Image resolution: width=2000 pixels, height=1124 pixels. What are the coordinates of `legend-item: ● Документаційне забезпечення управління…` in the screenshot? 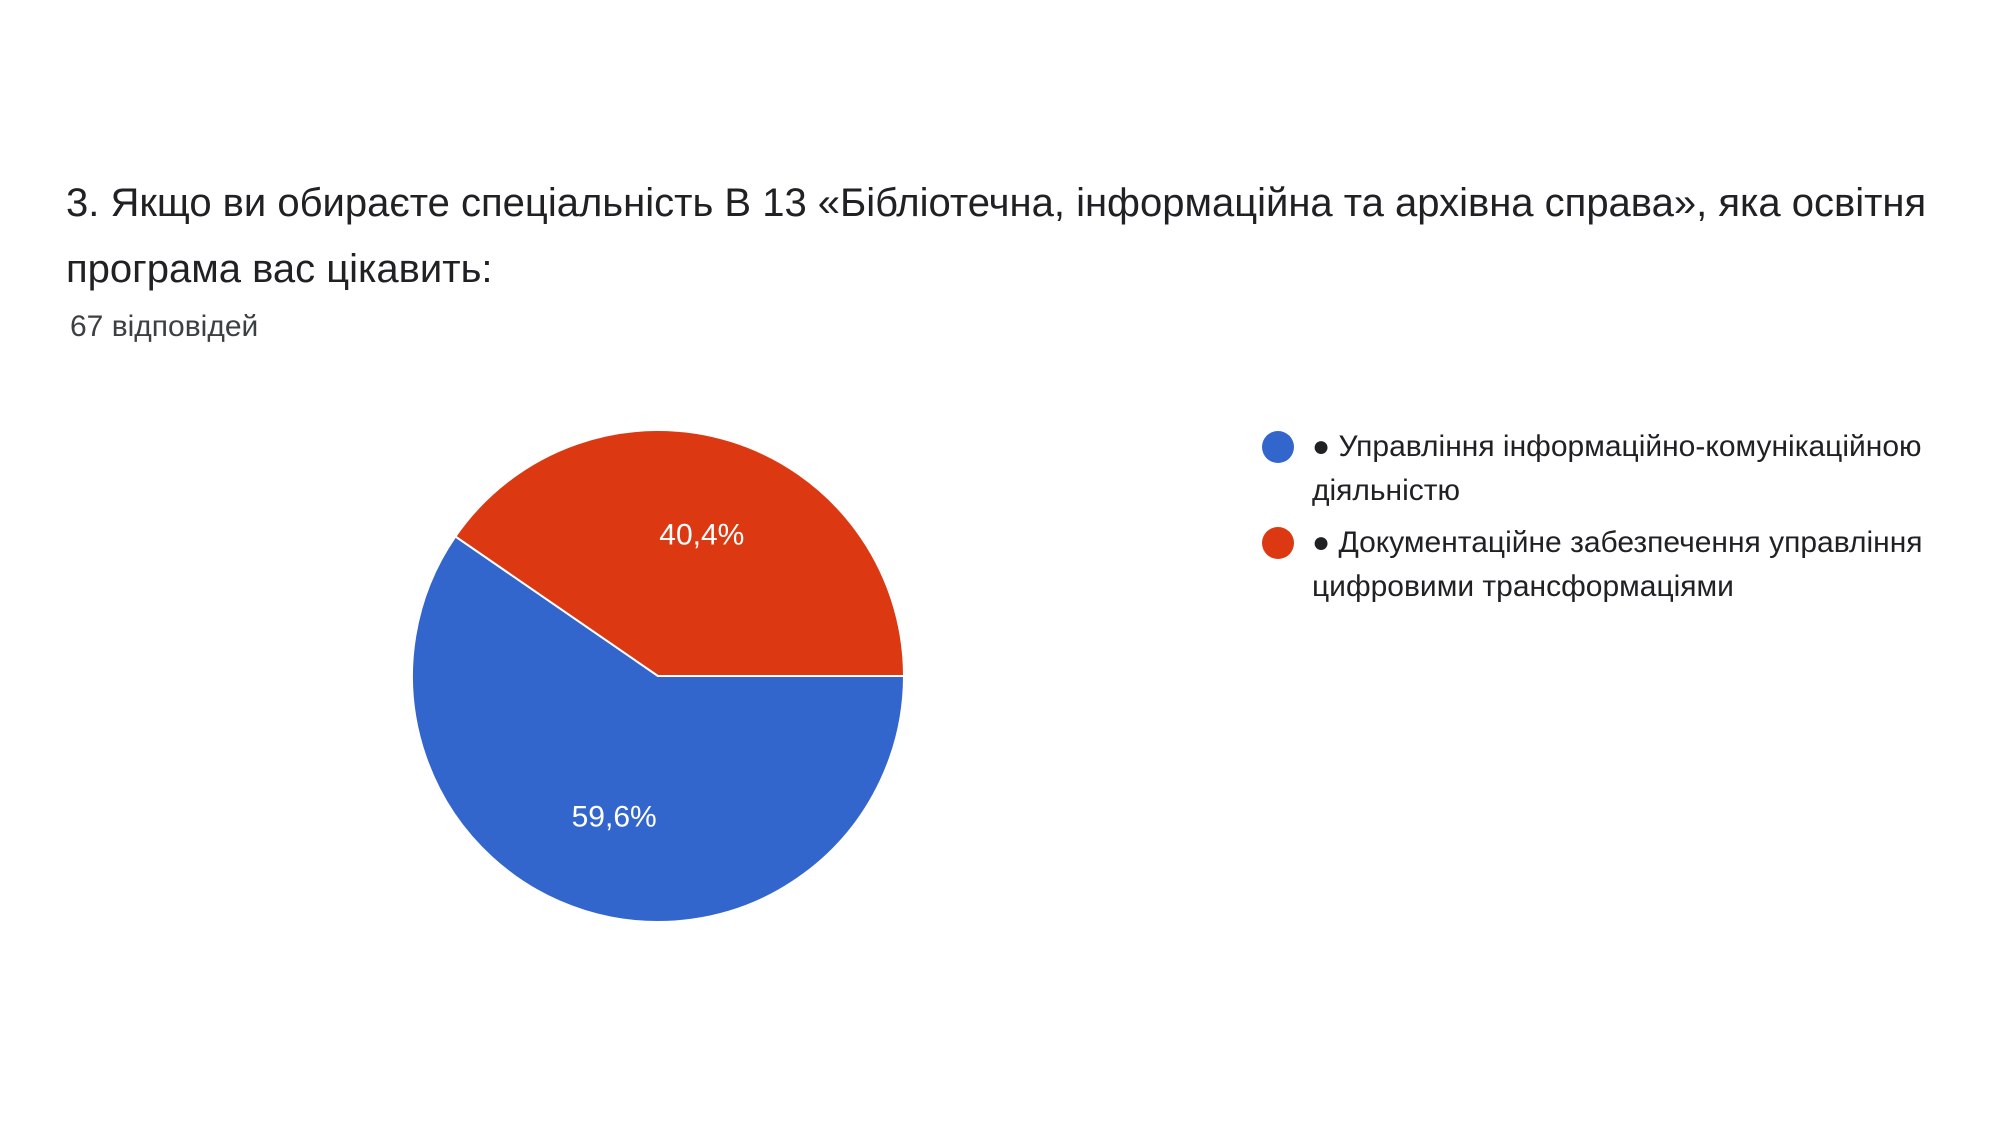 It's located at (1612, 565).